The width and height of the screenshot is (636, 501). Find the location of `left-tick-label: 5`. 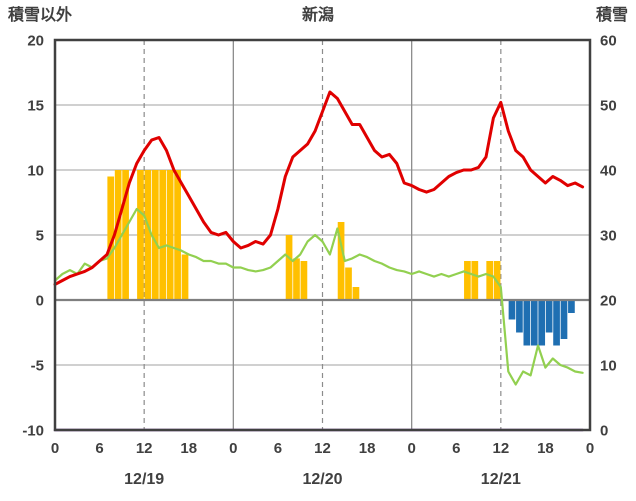

left-tick-label: 5 is located at coordinates (40, 236).